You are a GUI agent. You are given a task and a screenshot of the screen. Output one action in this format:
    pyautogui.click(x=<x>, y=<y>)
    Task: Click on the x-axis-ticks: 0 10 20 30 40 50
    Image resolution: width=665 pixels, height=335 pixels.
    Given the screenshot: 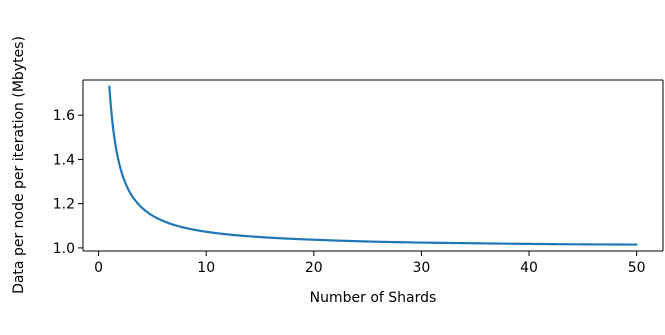 What is the action you would take?
    pyautogui.click(x=370, y=263)
    